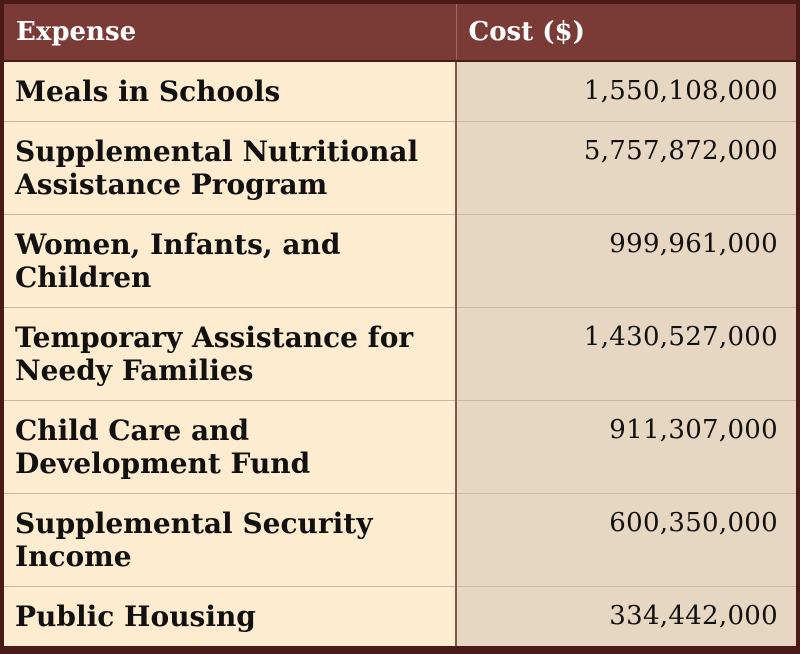 This screenshot has height=654, width=800. Describe the element at coordinates (626, 616) in the screenshot. I see `cost-cell: 334,442,000` at that location.